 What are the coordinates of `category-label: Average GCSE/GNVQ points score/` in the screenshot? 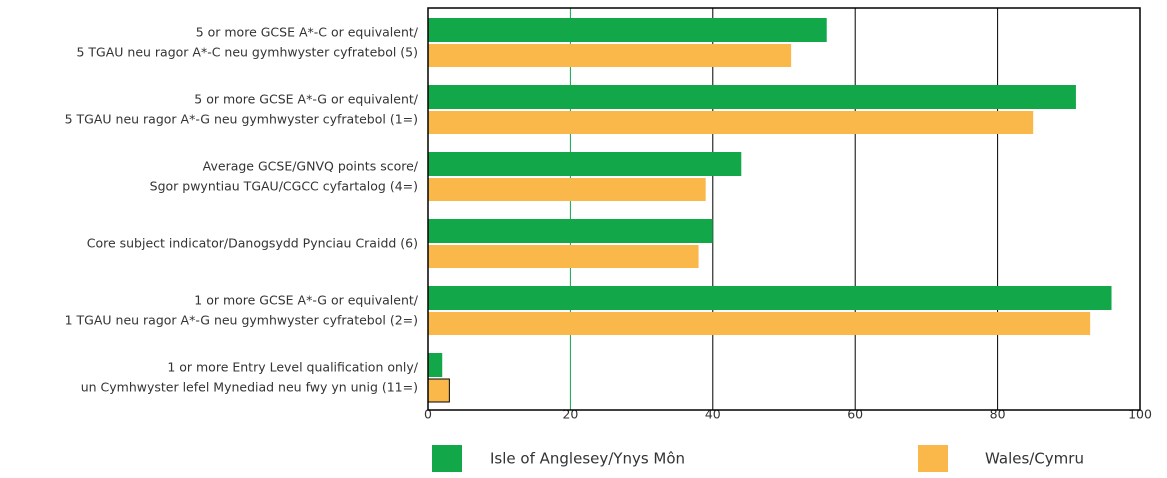 It's located at (311, 166).